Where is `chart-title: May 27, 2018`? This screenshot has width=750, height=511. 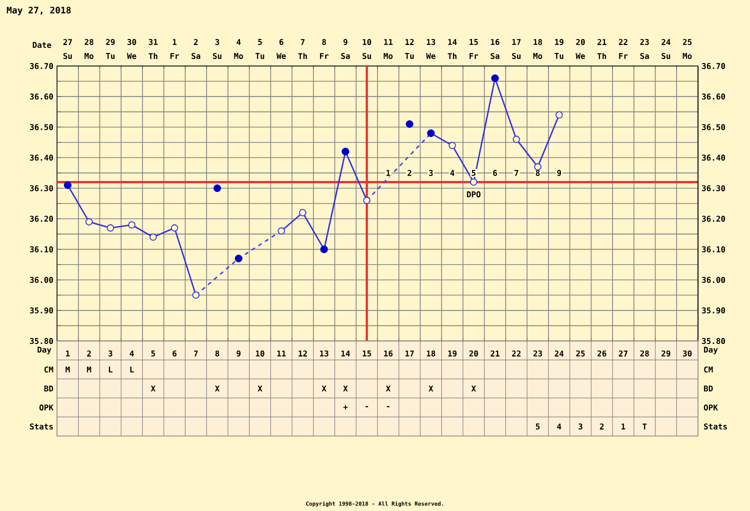 chart-title: May 27, 2018 is located at coordinates (38, 11).